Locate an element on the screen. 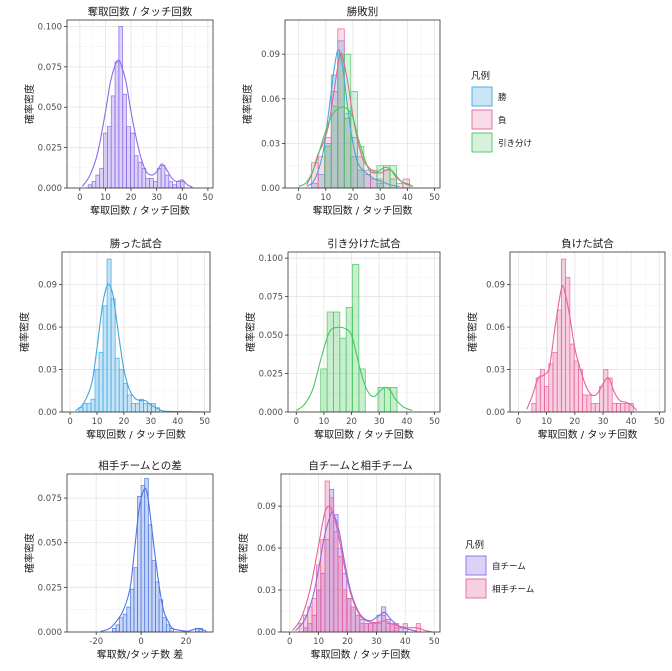 The height and width of the screenshot is (671, 672). x-tick-label: 50 is located at coordinates (659, 422).